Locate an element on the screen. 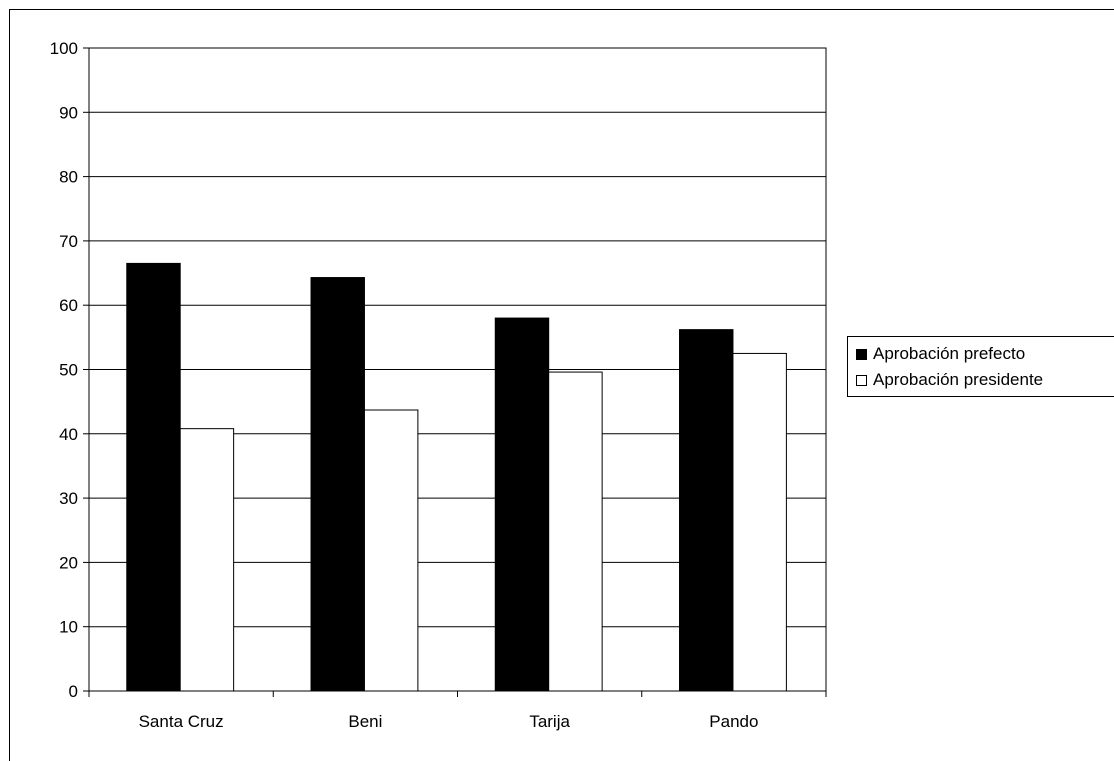 This screenshot has height=761, width=1114. legend-item-presidente: Aprobación presidente is located at coordinates (949, 380).